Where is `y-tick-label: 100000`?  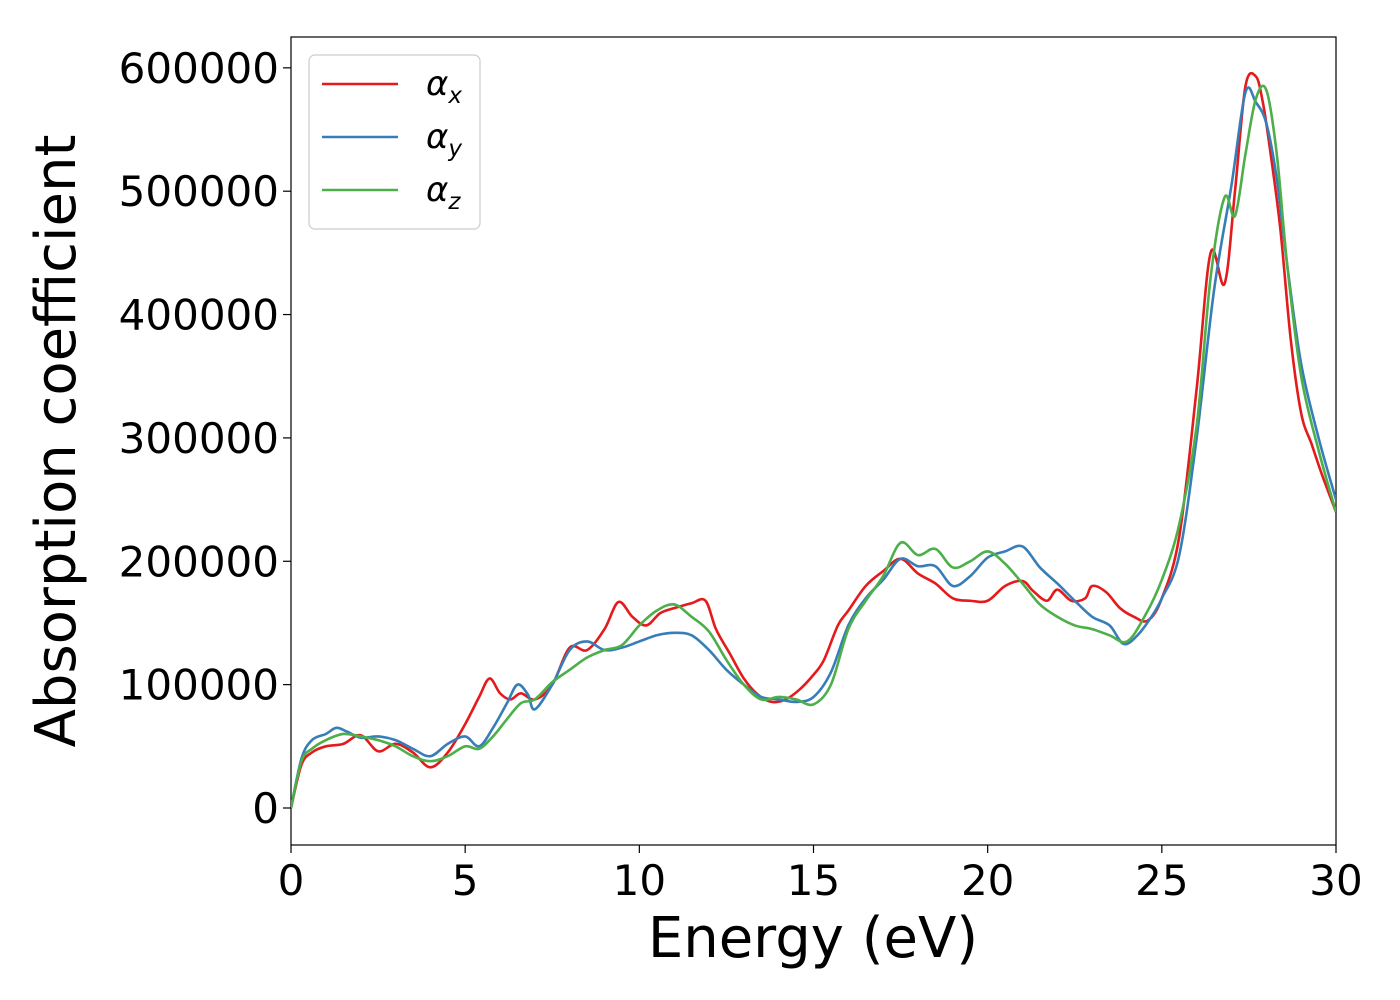
y-tick-label: 100000 is located at coordinates (199, 685).